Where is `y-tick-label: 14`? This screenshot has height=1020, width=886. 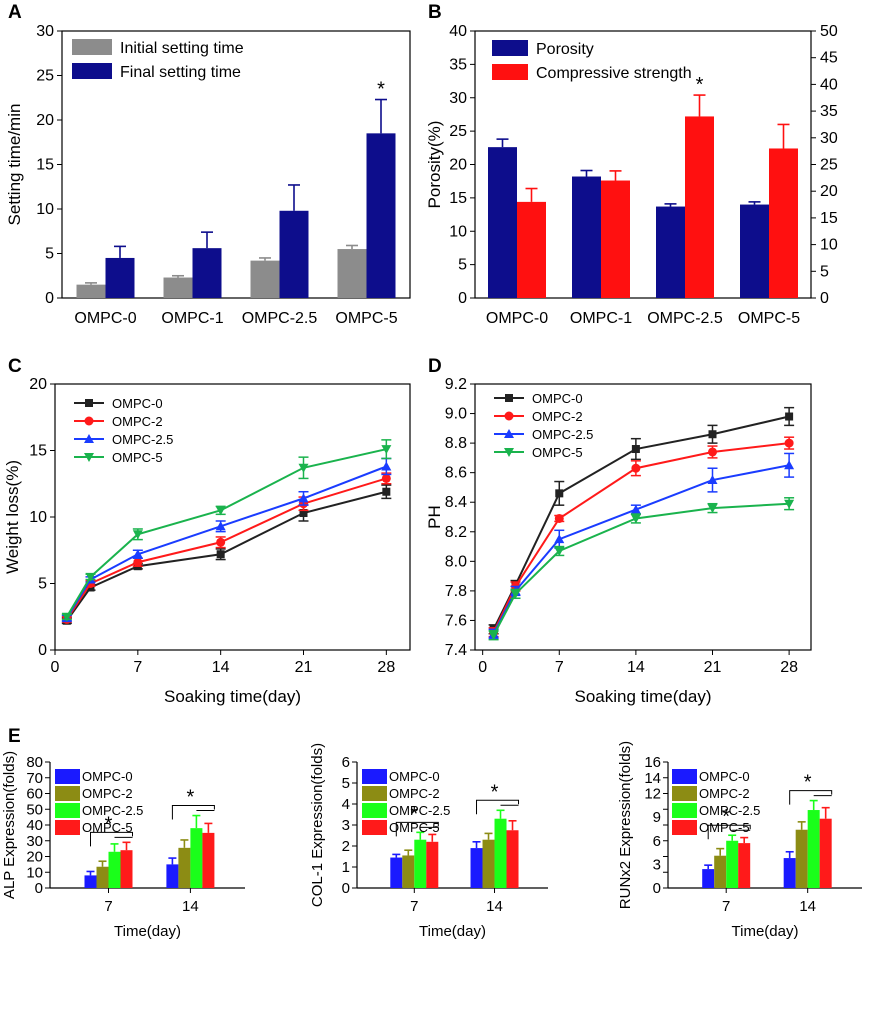 y-tick-label: 14 is located at coordinates (652, 778).